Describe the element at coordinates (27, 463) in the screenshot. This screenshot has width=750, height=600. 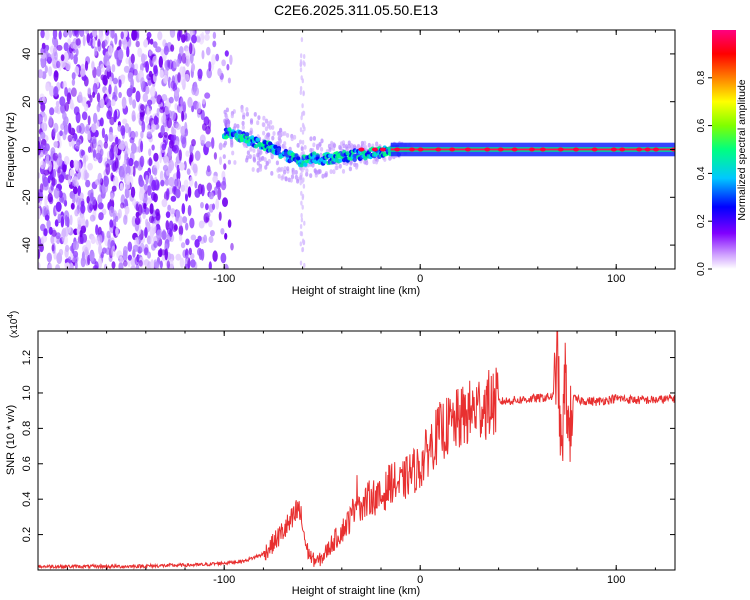
I see `snr-ytick-label: 0.6` at that location.